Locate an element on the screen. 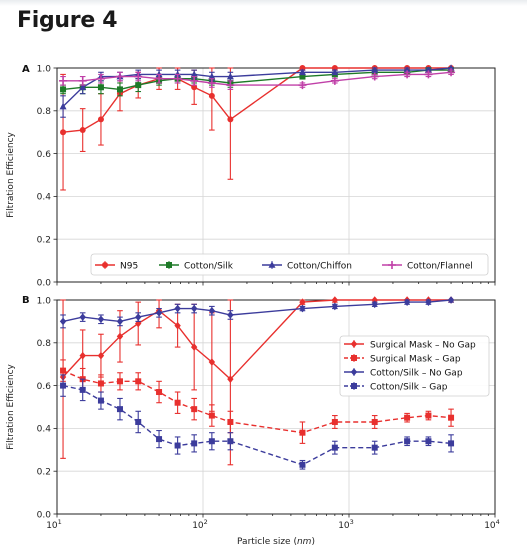 This screenshot has width=527, height=550. x-tick-label: 10⁴ is located at coordinates (492, 524).